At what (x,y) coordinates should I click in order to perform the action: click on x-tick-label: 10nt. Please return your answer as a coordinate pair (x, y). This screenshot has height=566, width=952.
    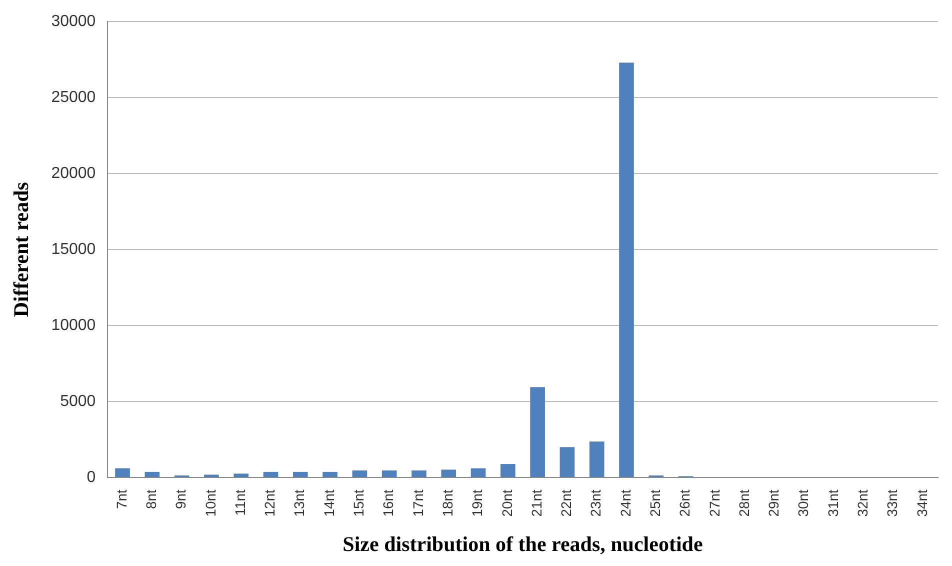
    Looking at the image, I should click on (210, 503).